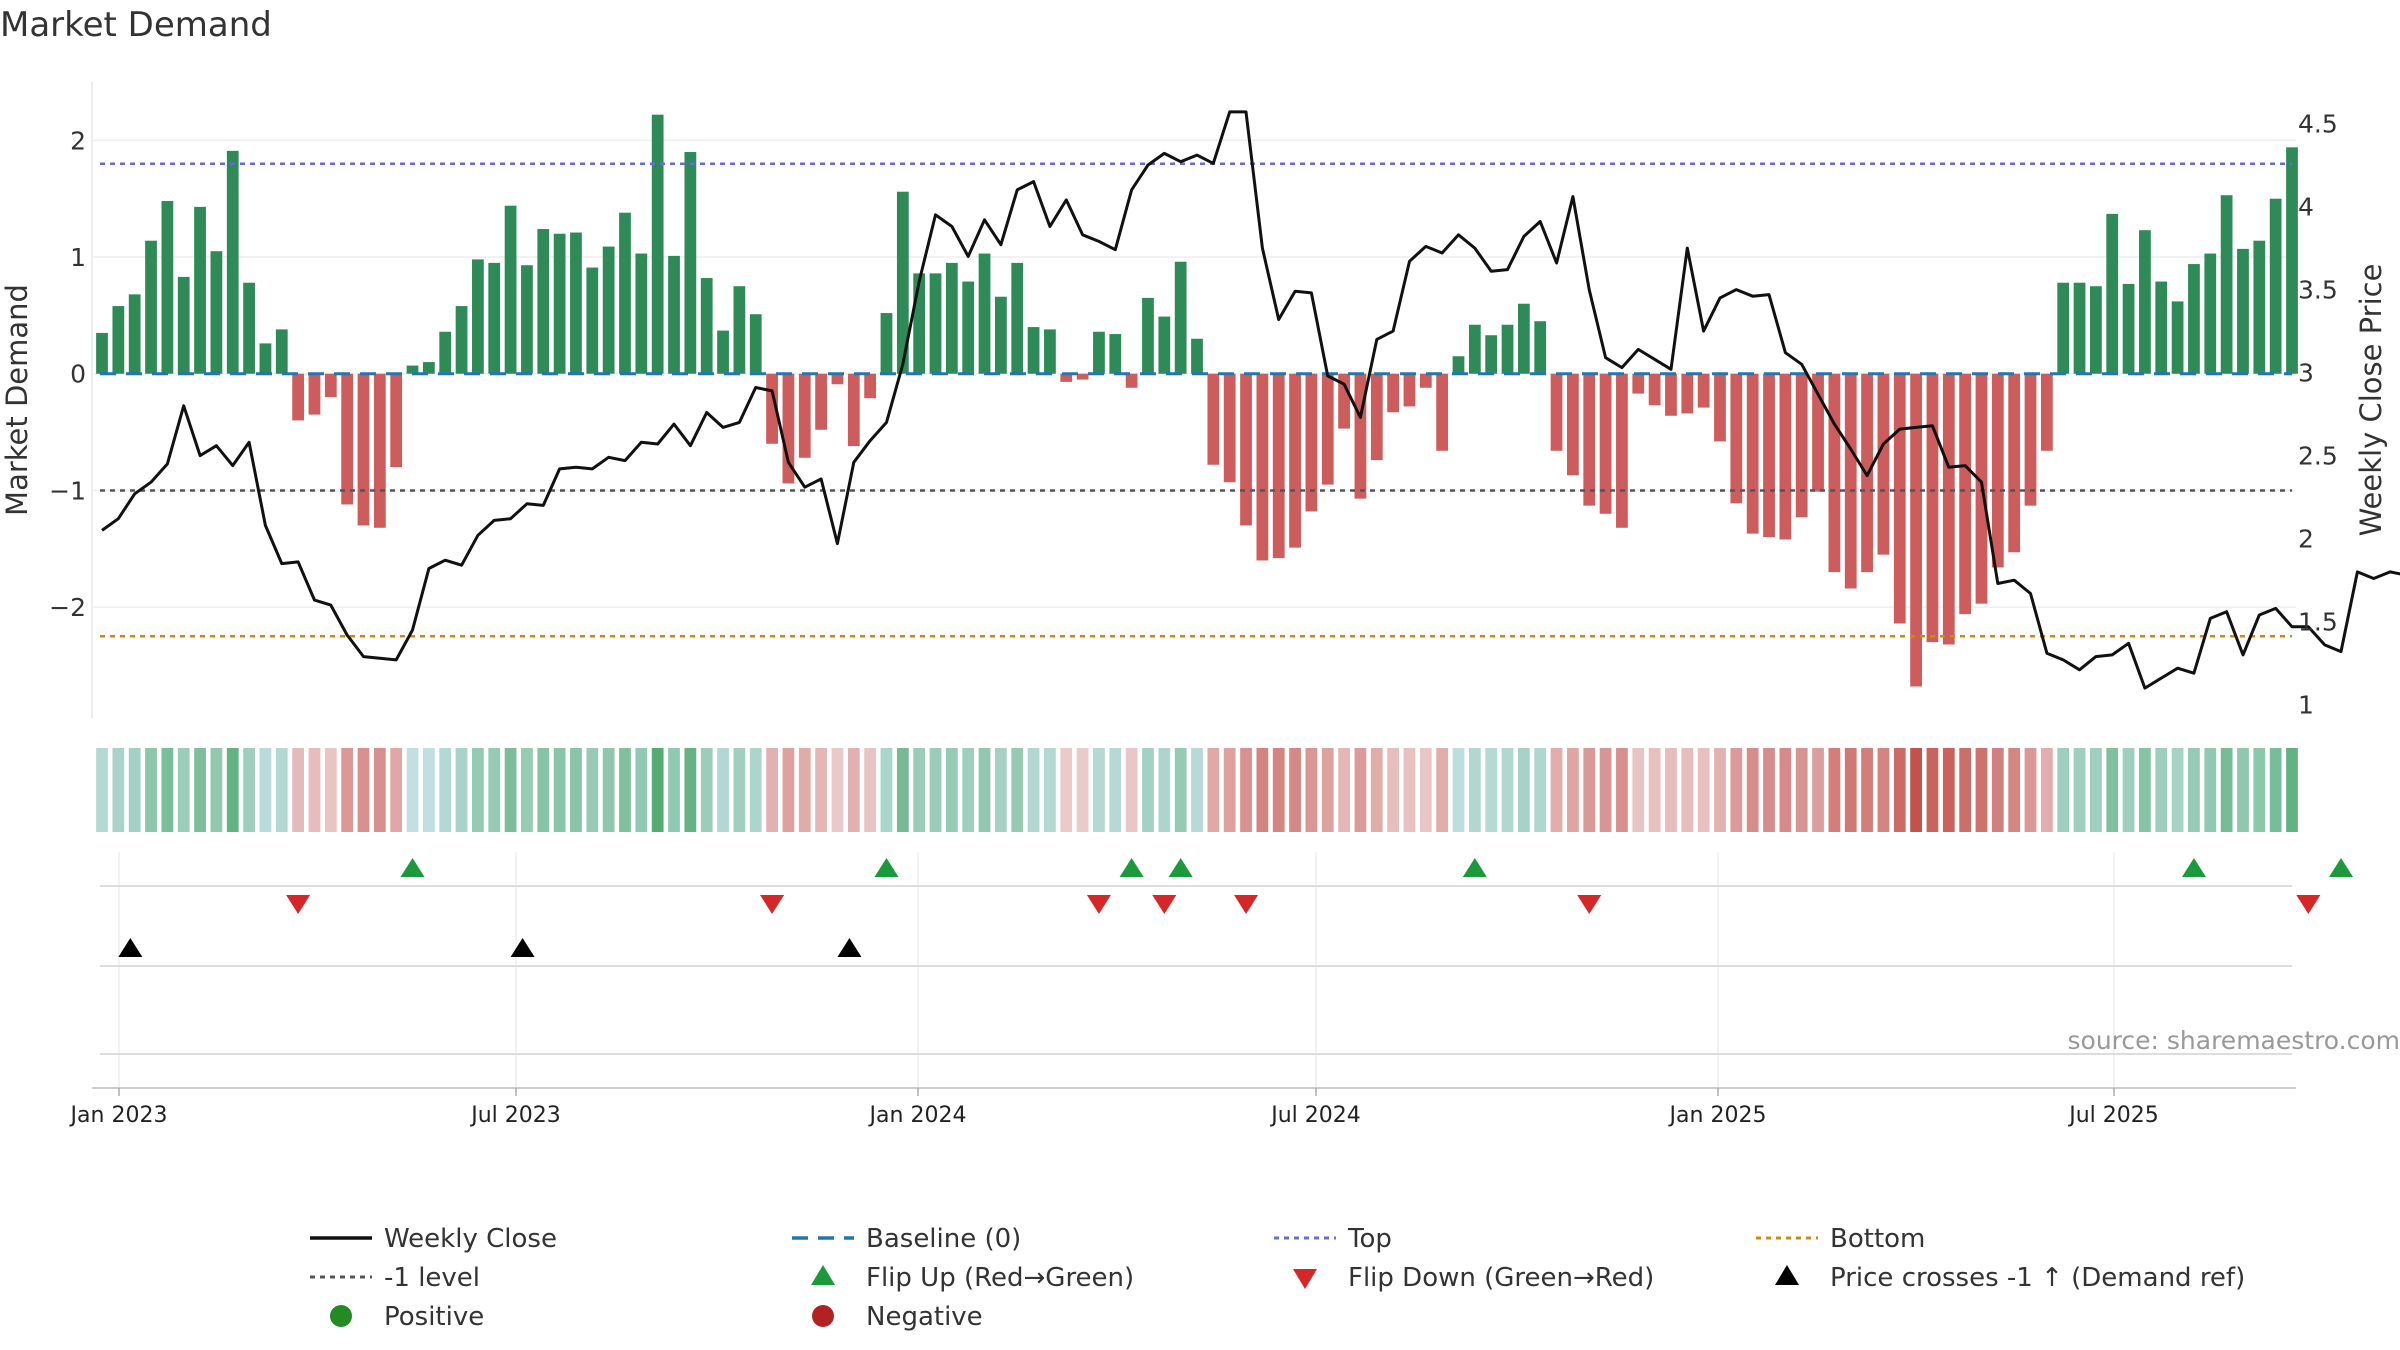 Image resolution: width=2400 pixels, height=1350 pixels. Describe the element at coordinates (515, 1115) in the screenshot. I see `x-tick-label: Jul 2023` at that location.